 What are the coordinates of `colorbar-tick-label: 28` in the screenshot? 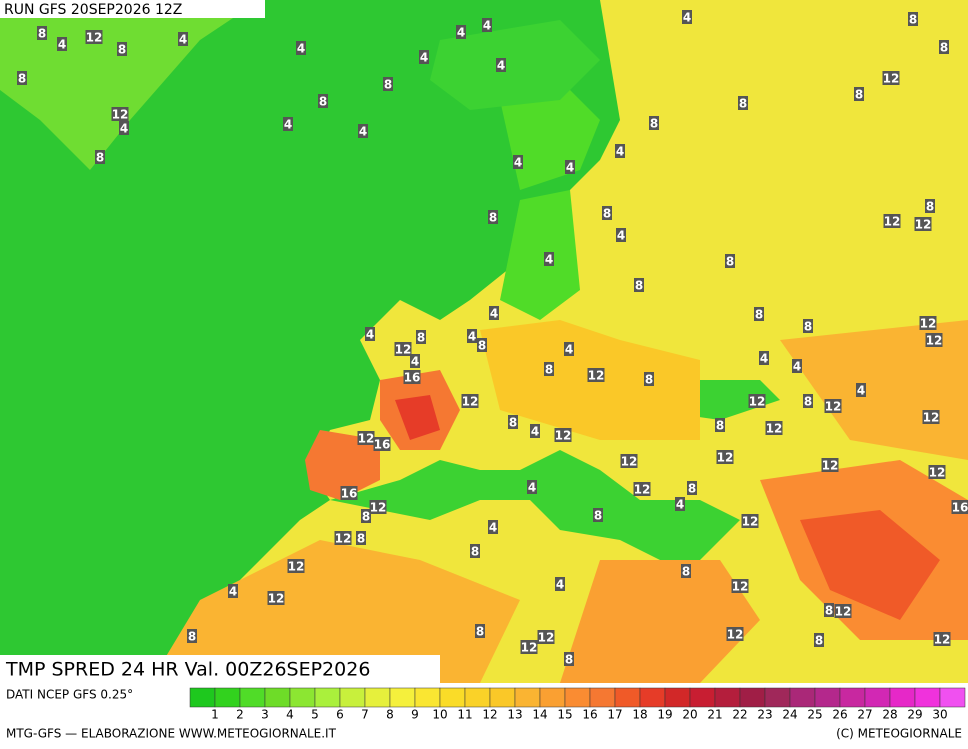 It's located at (889, 715).